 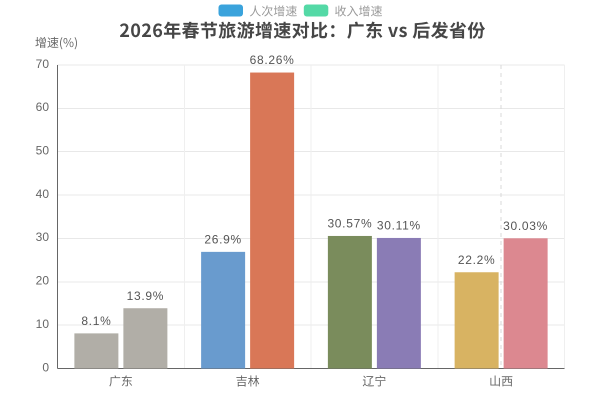 I want to click on svg-text: 60, so click(x=43, y=107).